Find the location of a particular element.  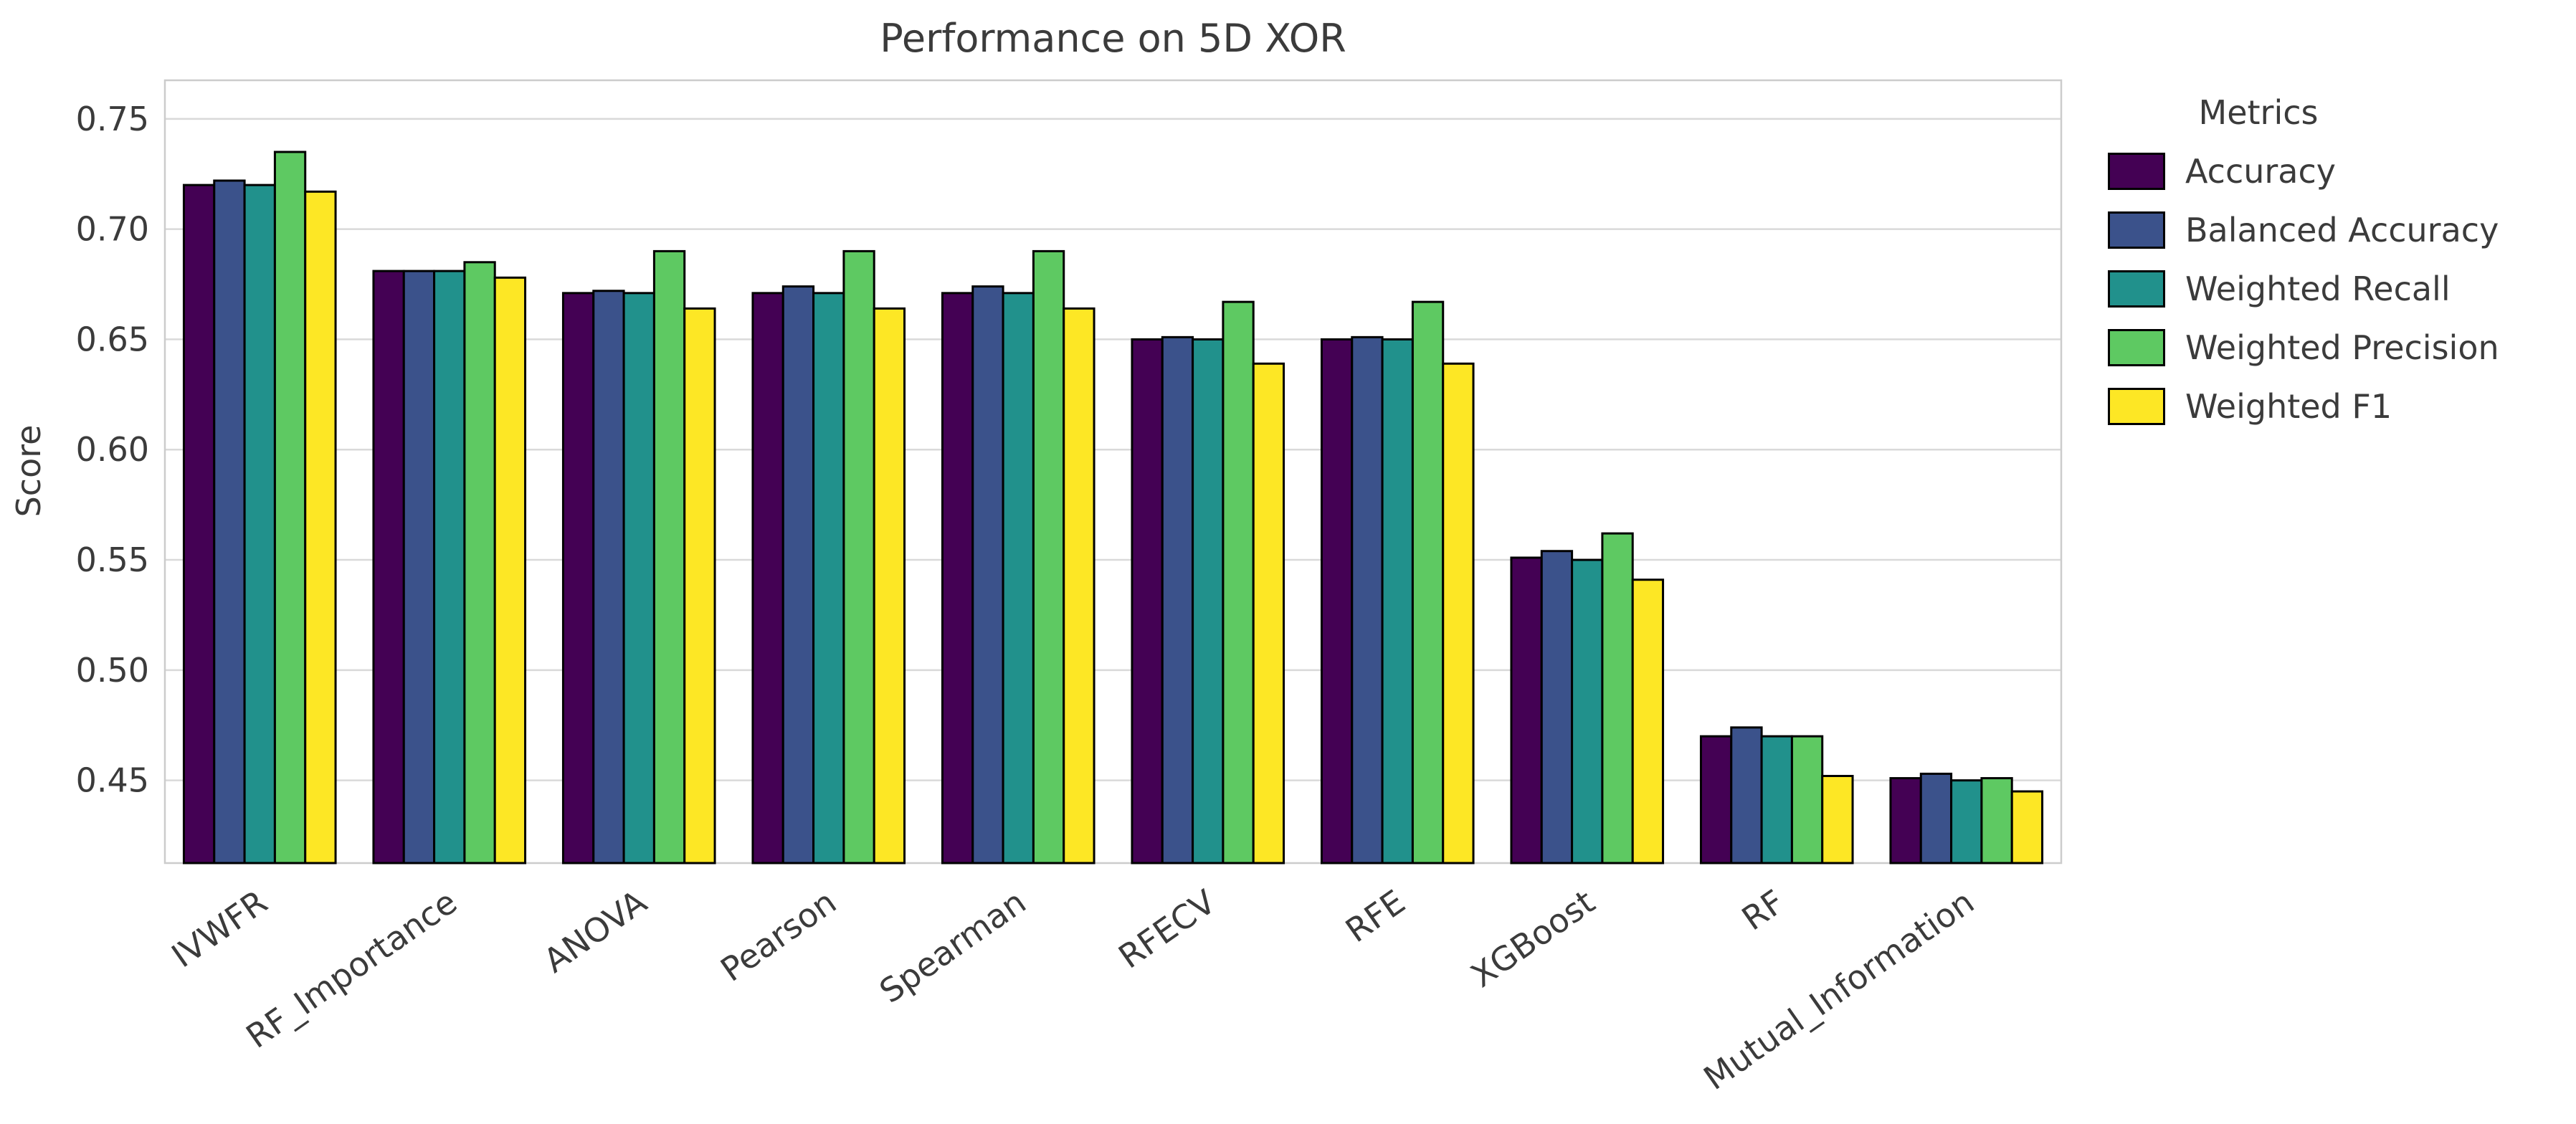

y-tick-label: 0.75 is located at coordinates (112, 119).